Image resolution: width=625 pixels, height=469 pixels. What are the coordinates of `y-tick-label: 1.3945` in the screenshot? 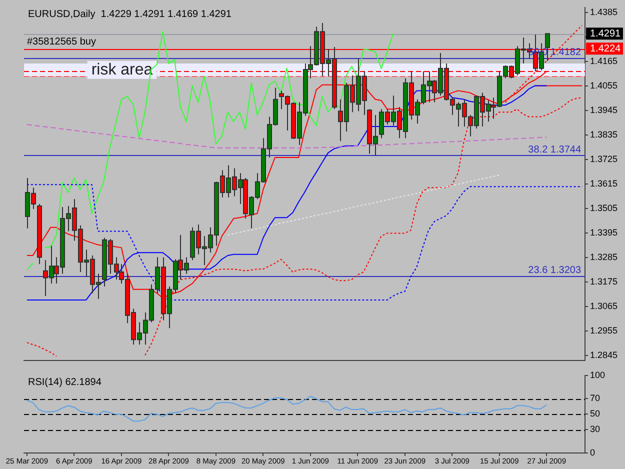 It's located at (604, 110).